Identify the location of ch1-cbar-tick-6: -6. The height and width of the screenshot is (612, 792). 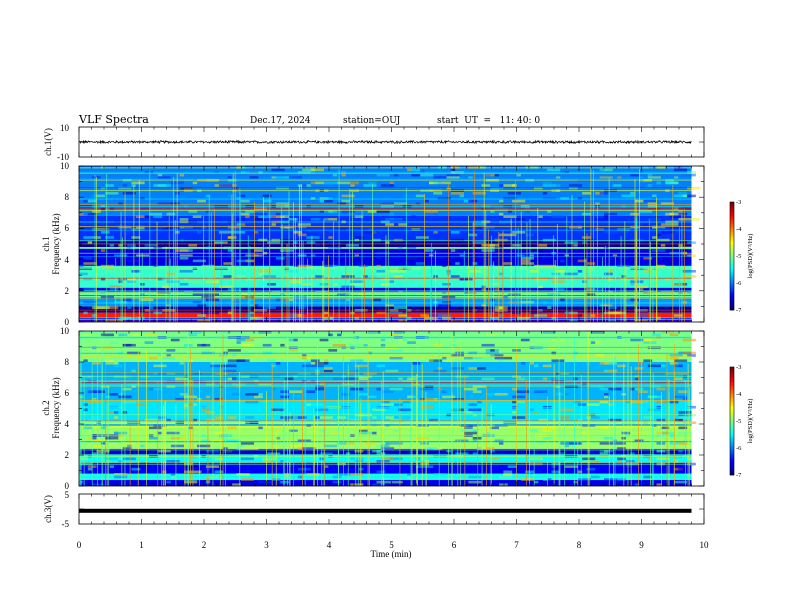
(739, 283).